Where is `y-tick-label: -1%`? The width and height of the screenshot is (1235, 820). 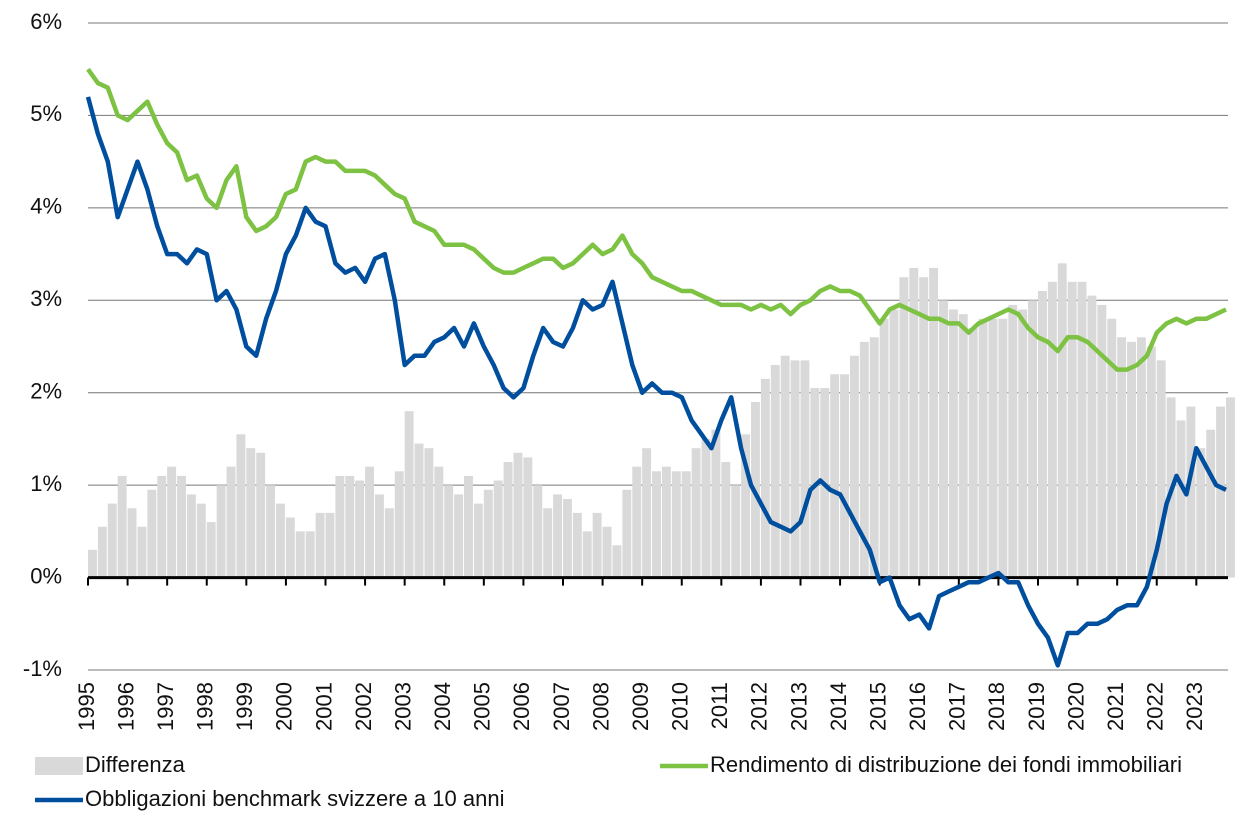 y-tick-label: -1% is located at coordinates (42, 668).